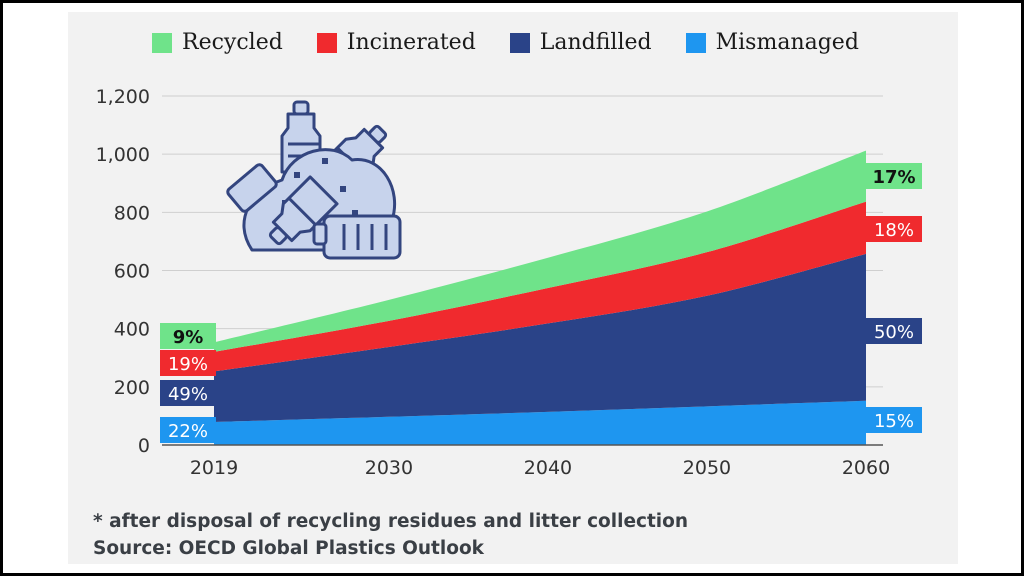  I want to click on legend-item-incinerated: Incinerated, so click(396, 42).